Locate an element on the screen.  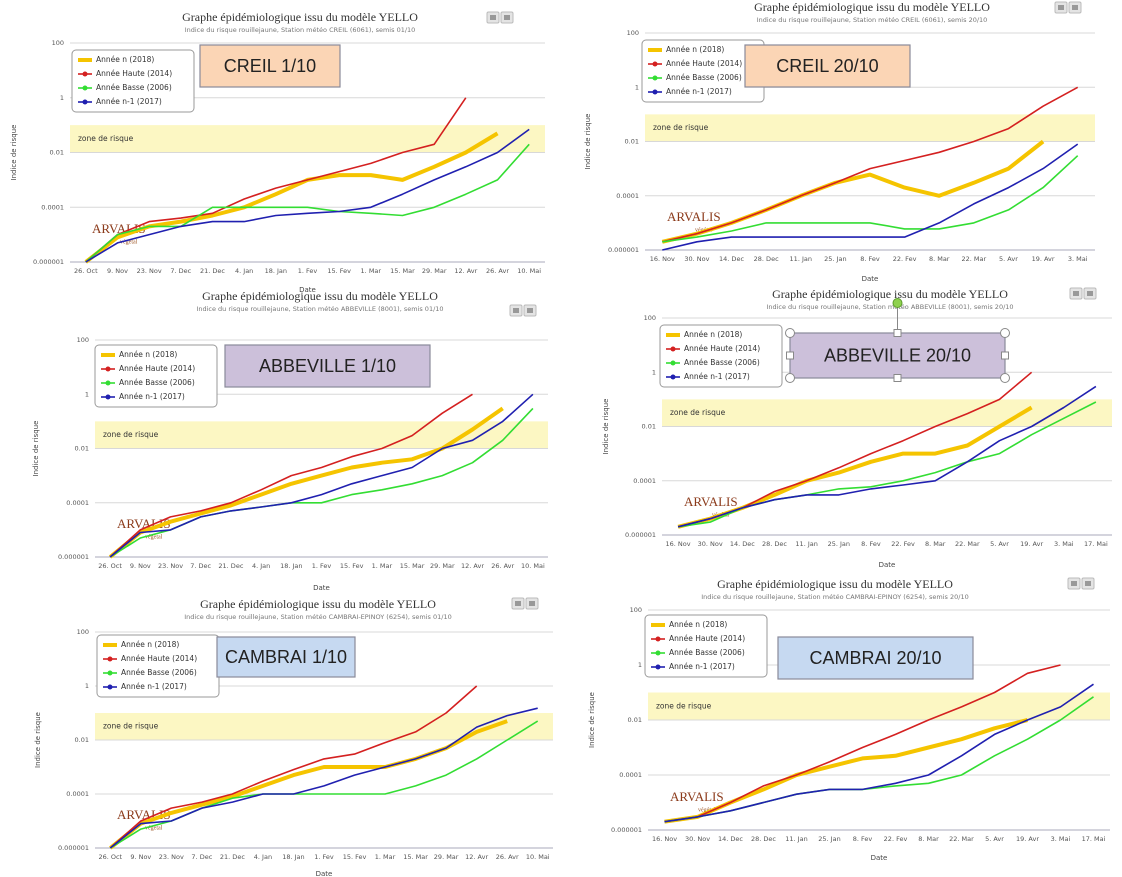
y-axis-label: Indice de risque is located at coordinates (588, 142).